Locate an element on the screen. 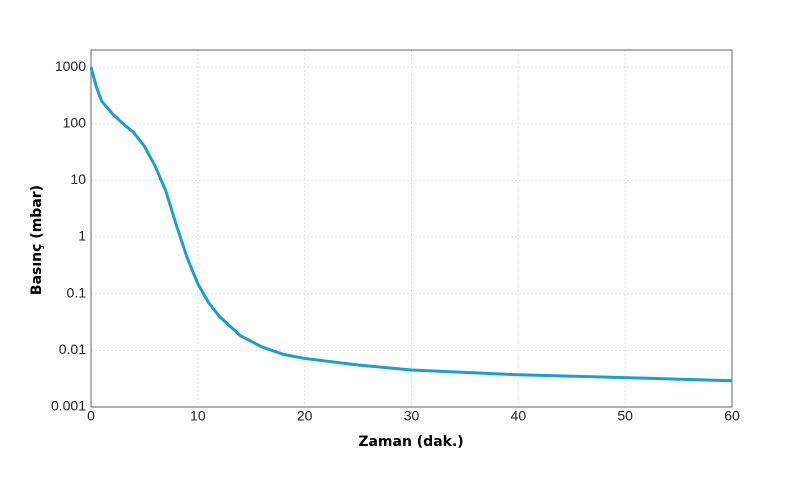 This screenshot has height=493, width=789. x-tick-label: 50 is located at coordinates (625, 416).